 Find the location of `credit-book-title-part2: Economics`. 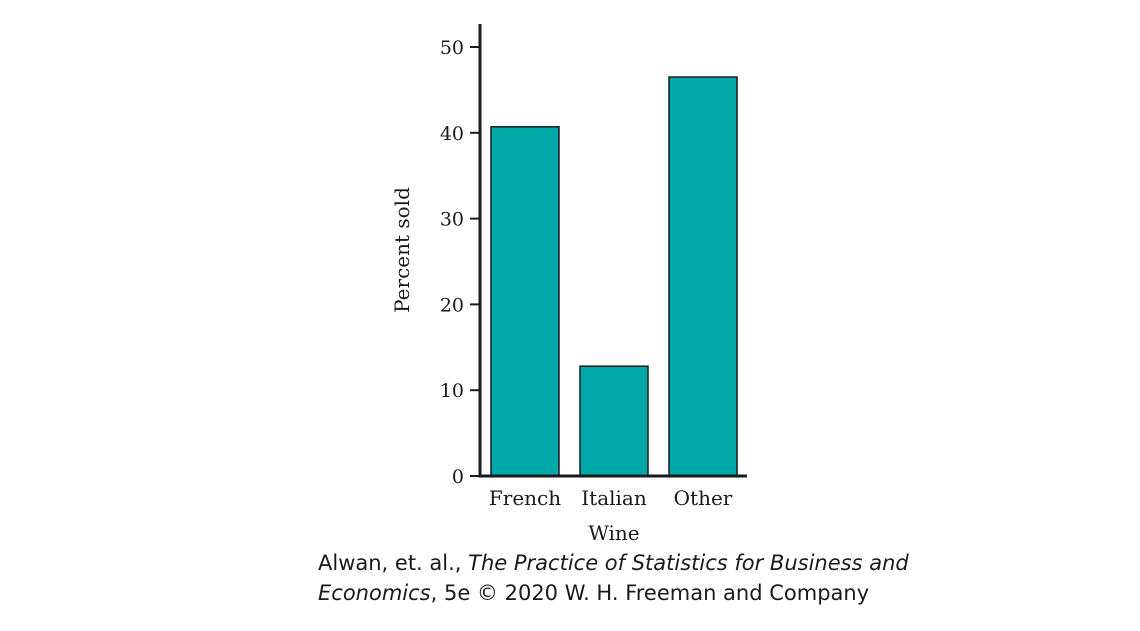

credit-book-title-part2: Economics is located at coordinates (374, 593).